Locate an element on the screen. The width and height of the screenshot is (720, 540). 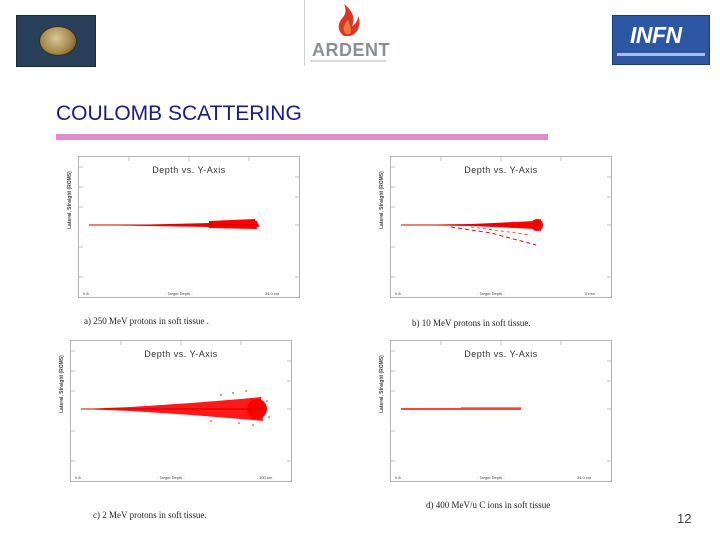
flame-icon is located at coordinates (349, 20).